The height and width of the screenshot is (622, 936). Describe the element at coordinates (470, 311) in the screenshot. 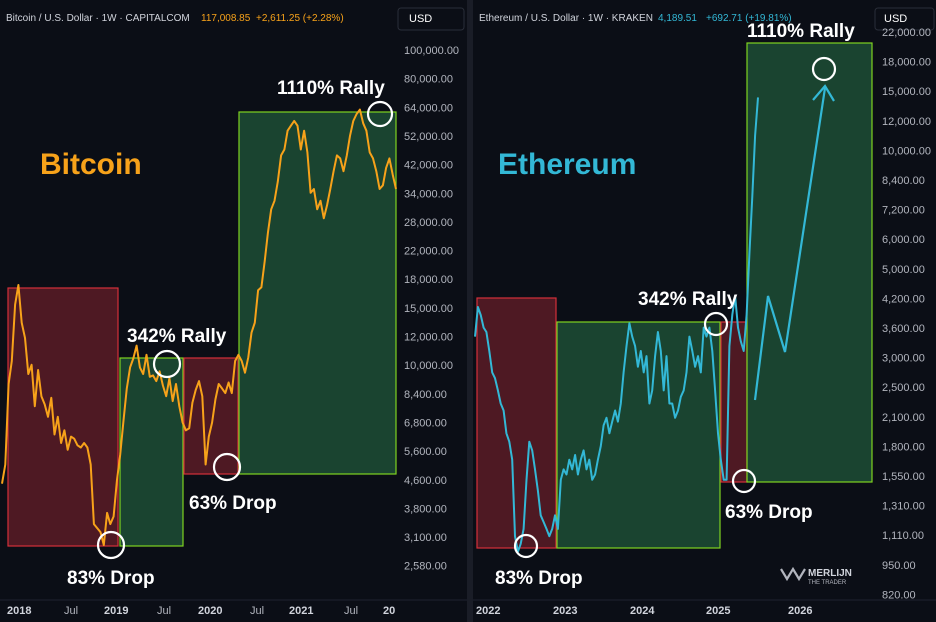

I see `panel-separator` at that location.